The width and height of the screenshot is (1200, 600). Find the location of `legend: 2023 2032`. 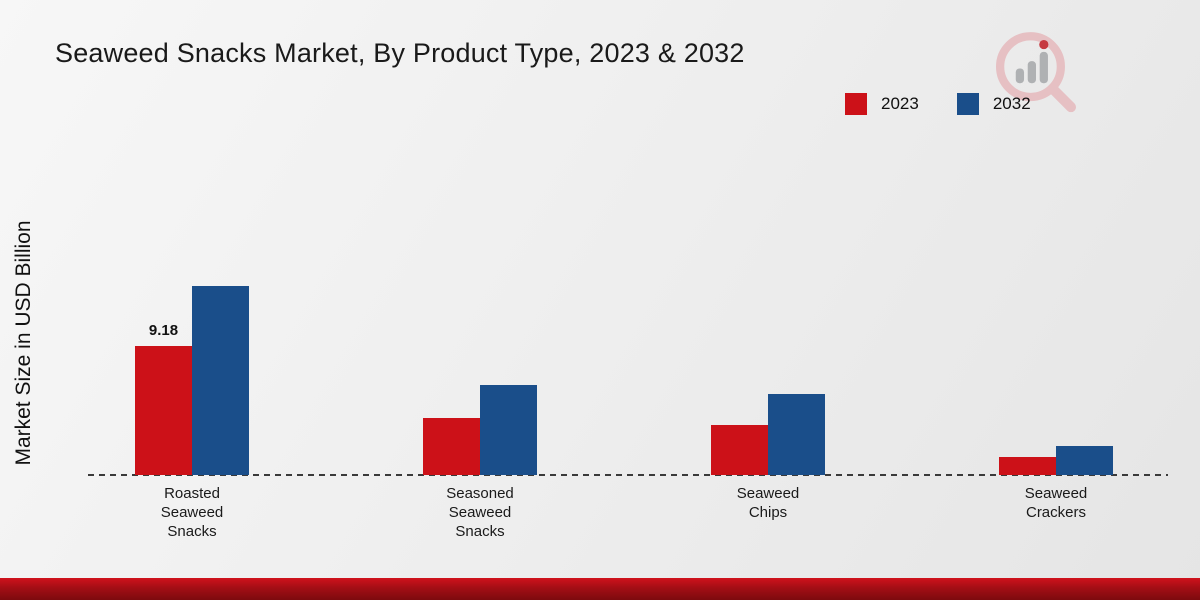

legend: 2023 2032 is located at coordinates (938, 104).